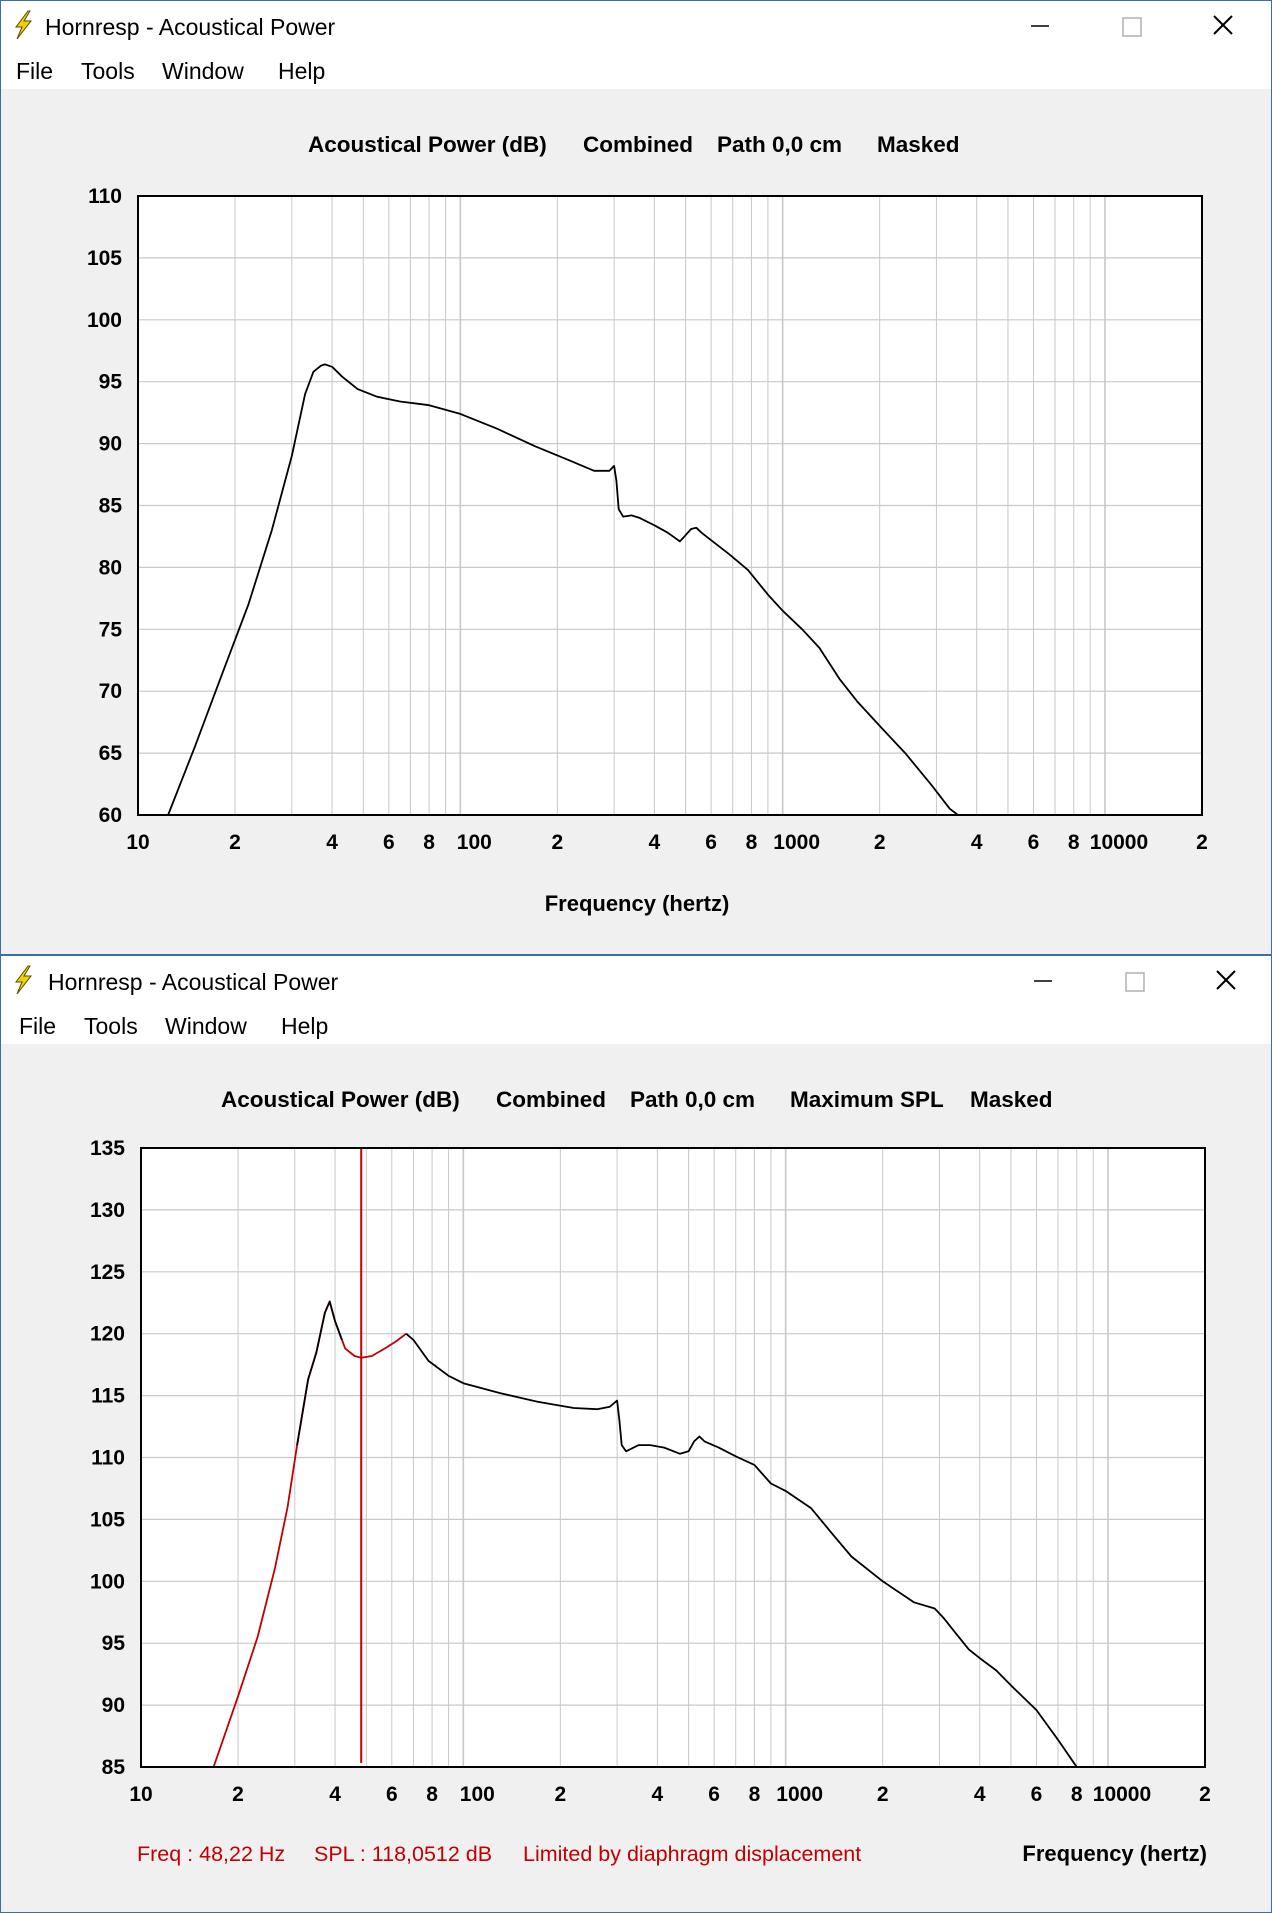 Image resolution: width=1272 pixels, height=1913 pixels. I want to click on y-tick-labels: 85 90 95 100 105 110 115 120 125 130 135, so click(107, 1458).